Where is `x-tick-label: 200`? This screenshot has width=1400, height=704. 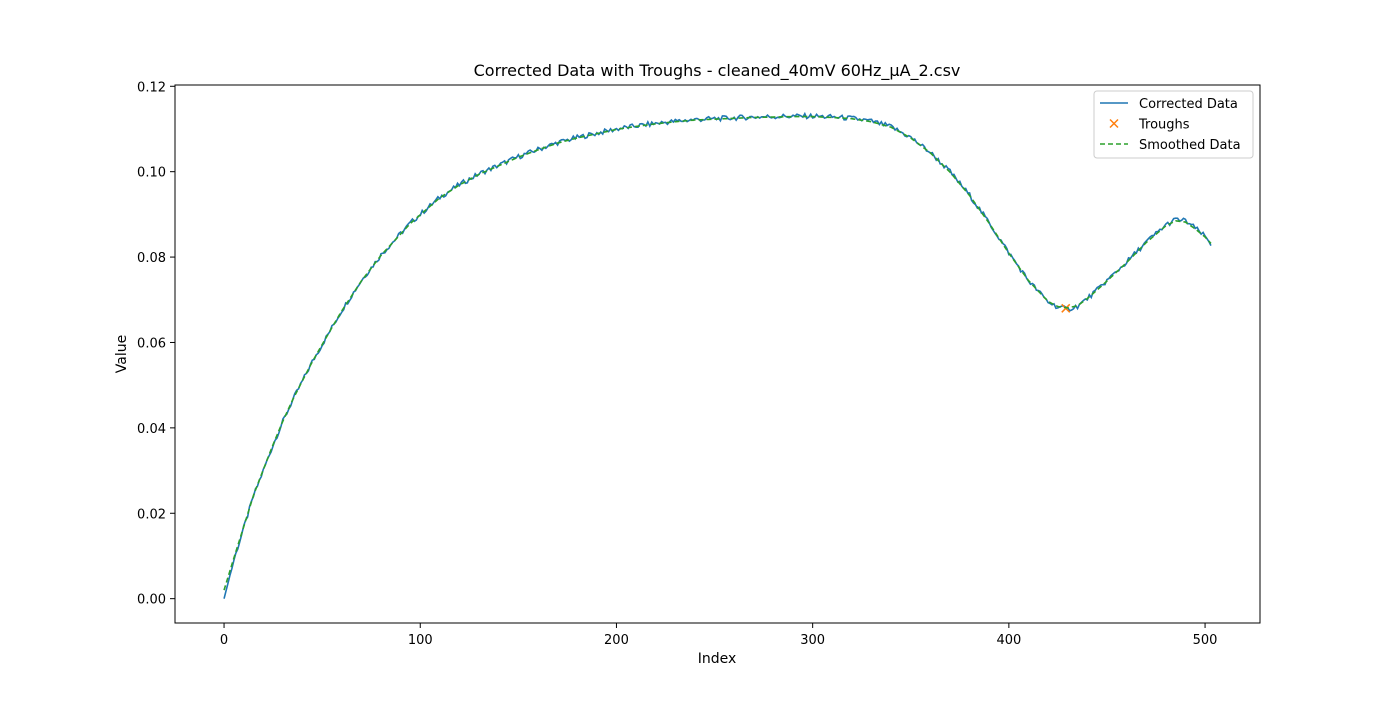
x-tick-label: 200 is located at coordinates (616, 640).